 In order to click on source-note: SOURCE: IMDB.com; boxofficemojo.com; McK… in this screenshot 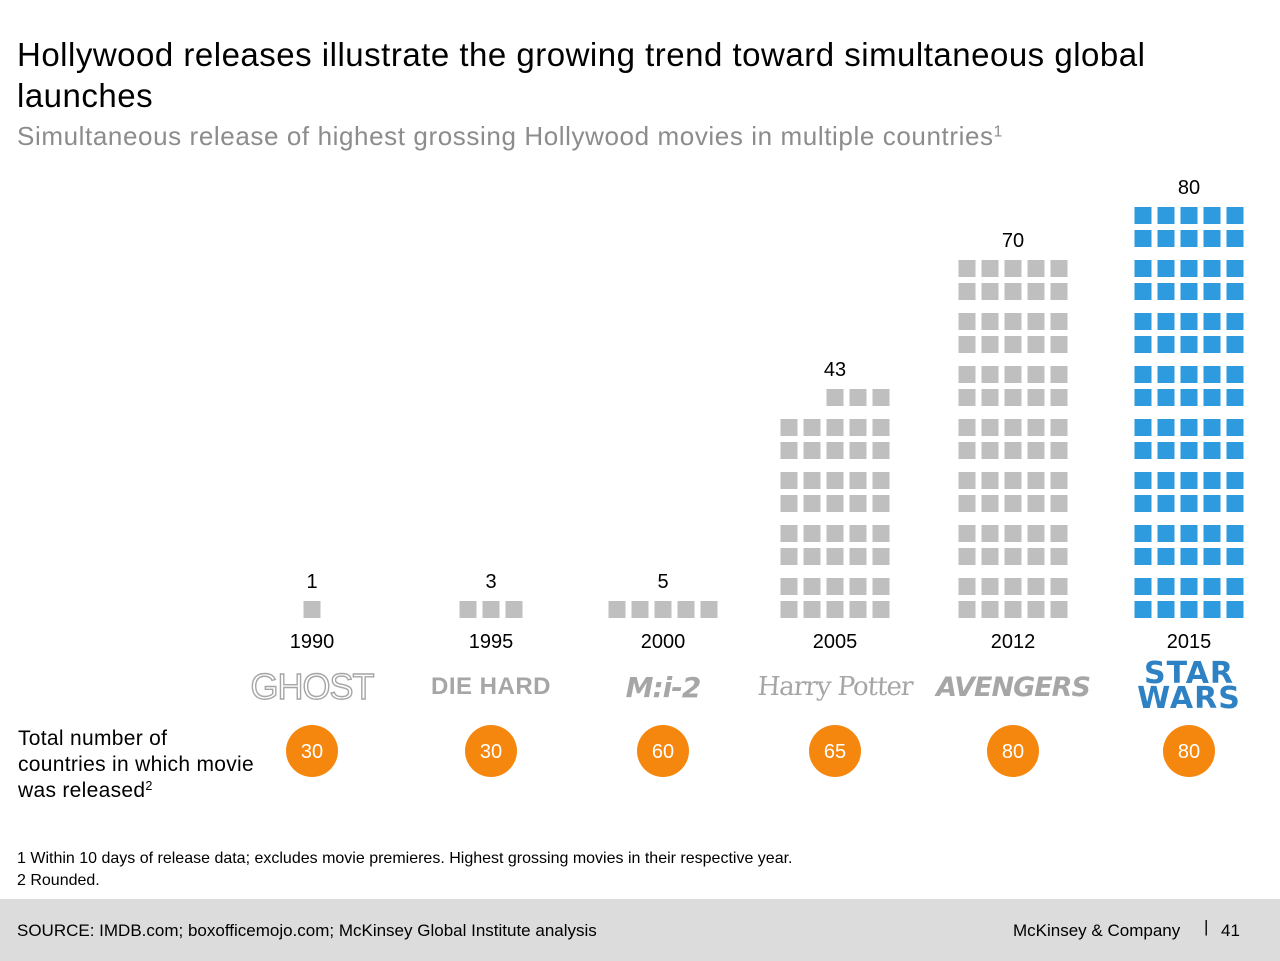, I will do `click(307, 930)`.